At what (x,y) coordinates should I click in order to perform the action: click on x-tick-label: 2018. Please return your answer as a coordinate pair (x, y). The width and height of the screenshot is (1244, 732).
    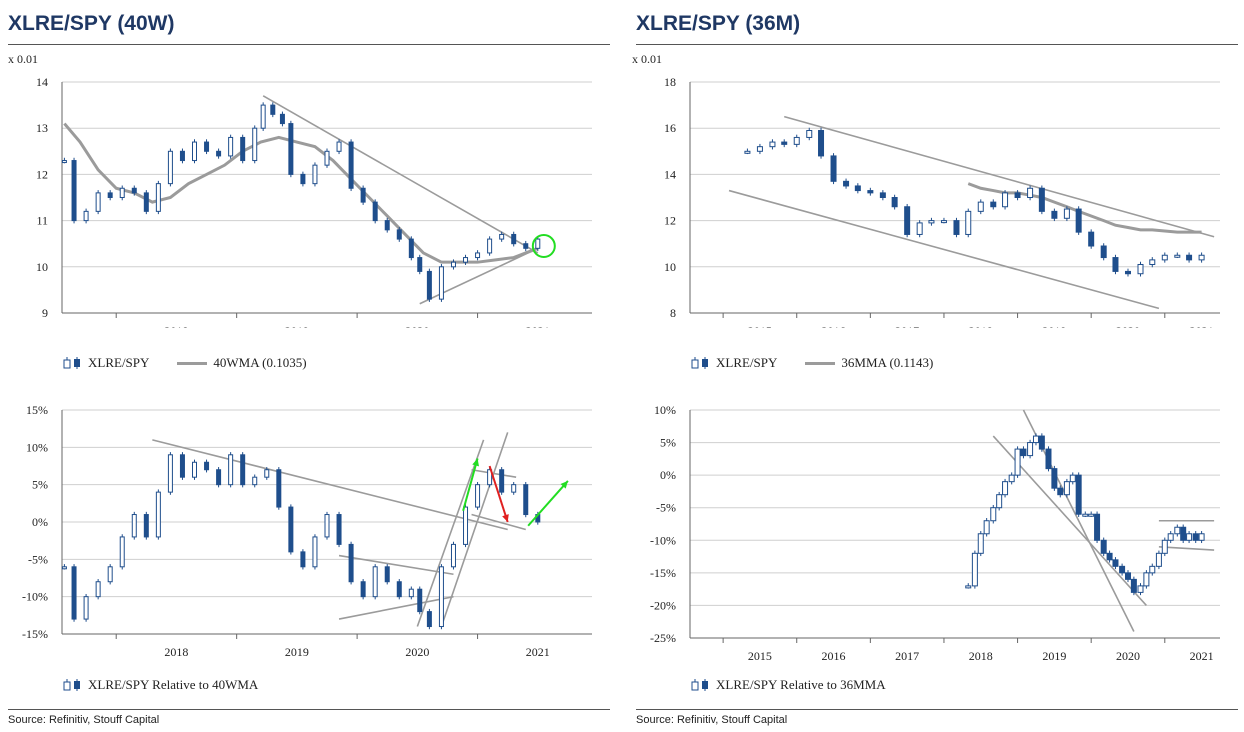
    Looking at the image, I should click on (981, 326).